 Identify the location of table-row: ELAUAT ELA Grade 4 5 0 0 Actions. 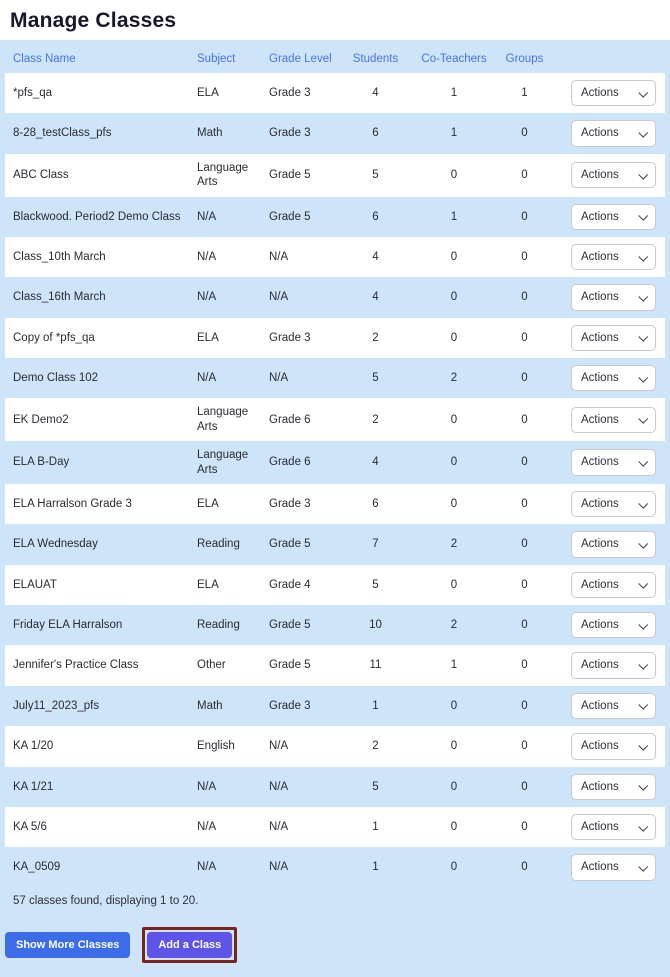
(335, 584).